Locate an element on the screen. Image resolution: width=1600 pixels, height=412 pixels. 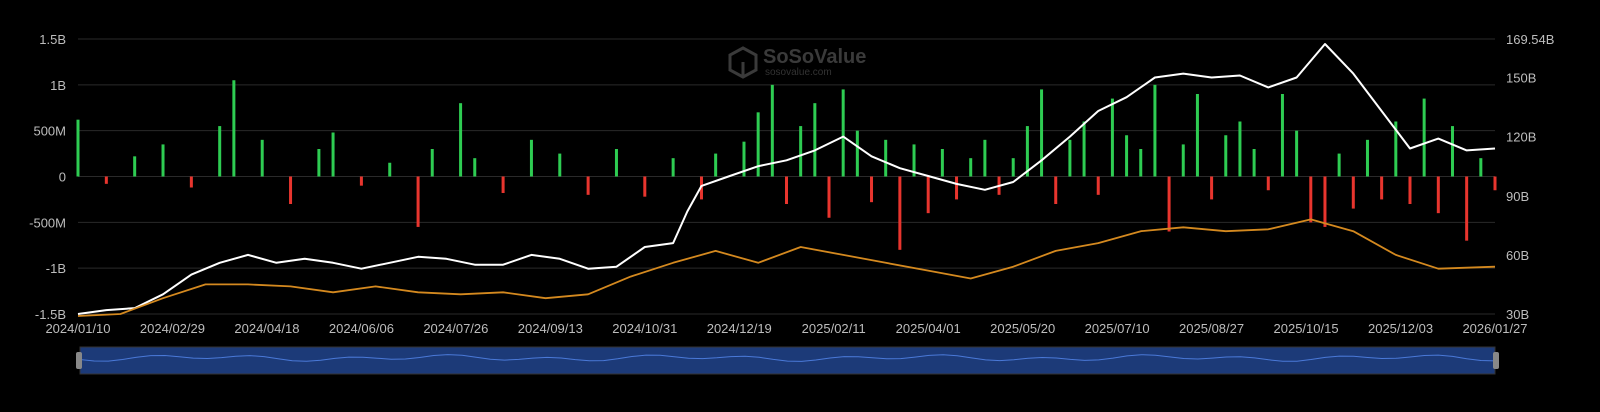
navigator-left-handle is located at coordinates (79, 360).